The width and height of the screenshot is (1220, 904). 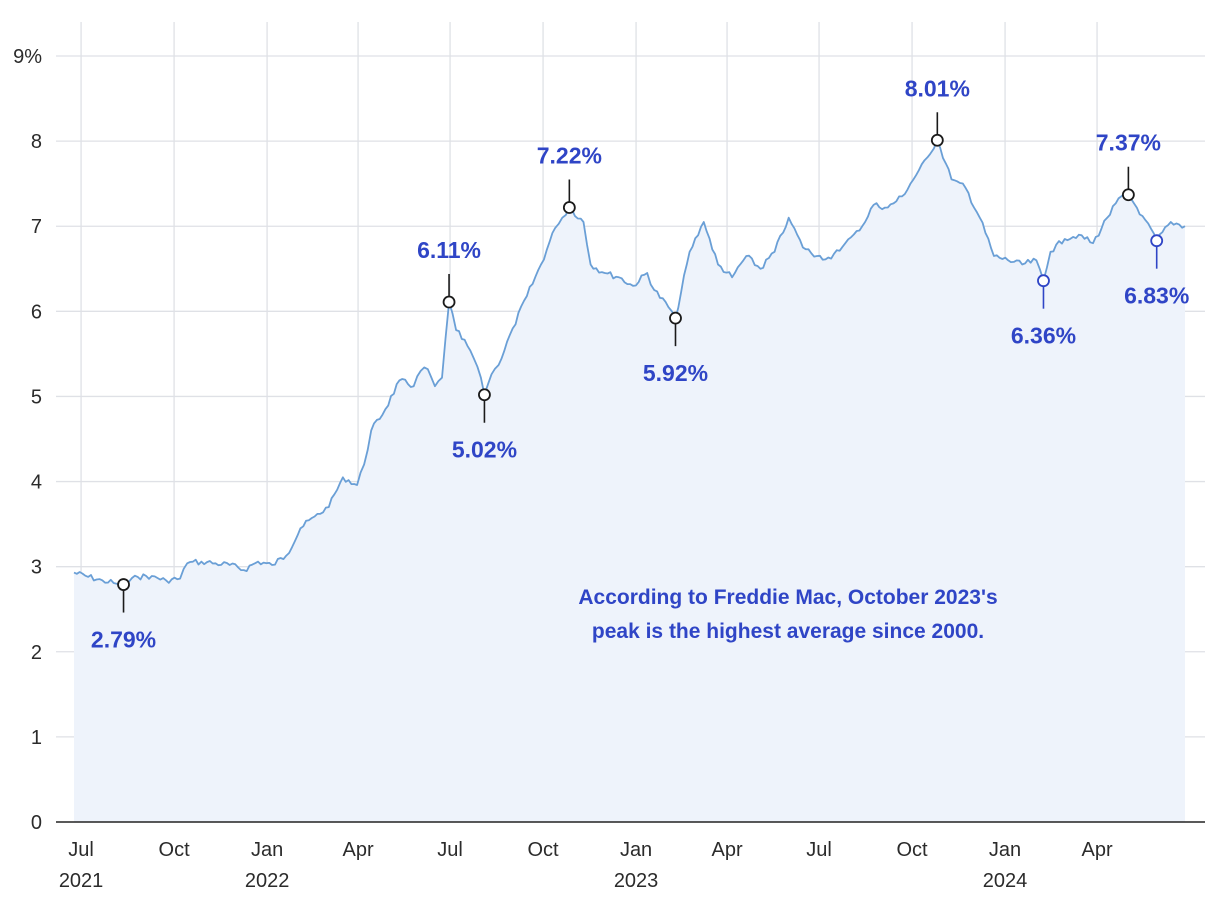 What do you see at coordinates (1156, 271) in the screenshot?
I see `annotation: 6.83%` at bounding box center [1156, 271].